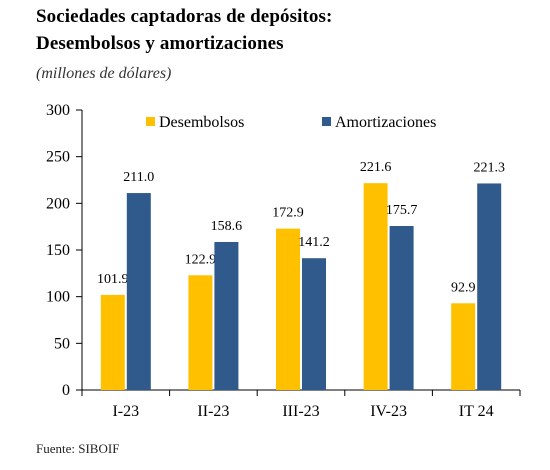 The image size is (550, 470). What do you see at coordinates (385, 122) in the screenshot?
I see `legend-label: Amortizaciones` at bounding box center [385, 122].